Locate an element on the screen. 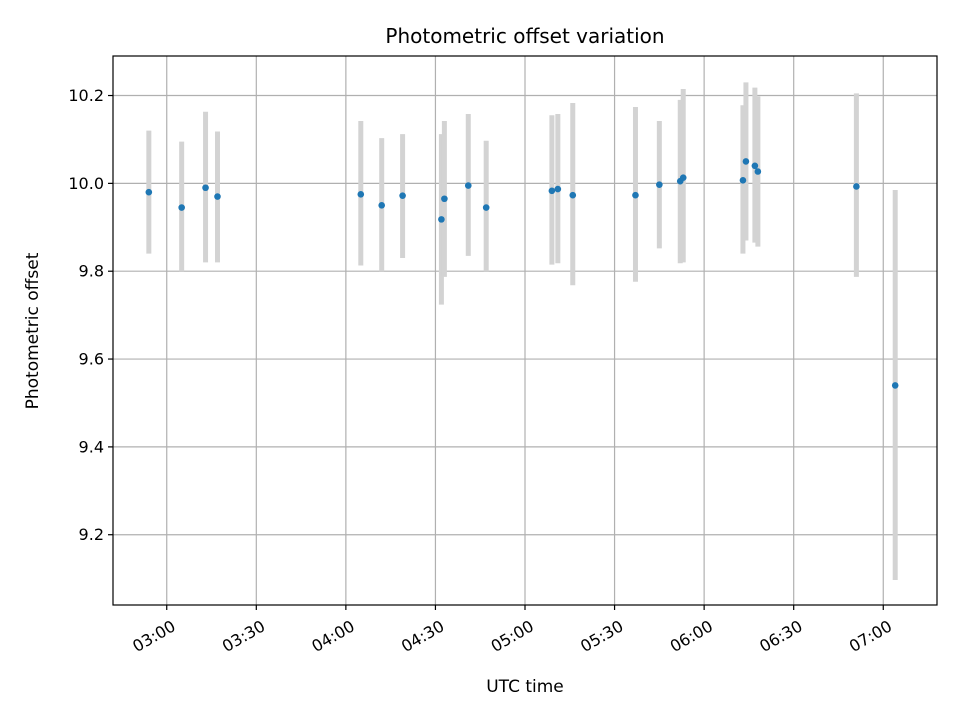  y-tick-label: 9.8 is located at coordinates (91, 271).